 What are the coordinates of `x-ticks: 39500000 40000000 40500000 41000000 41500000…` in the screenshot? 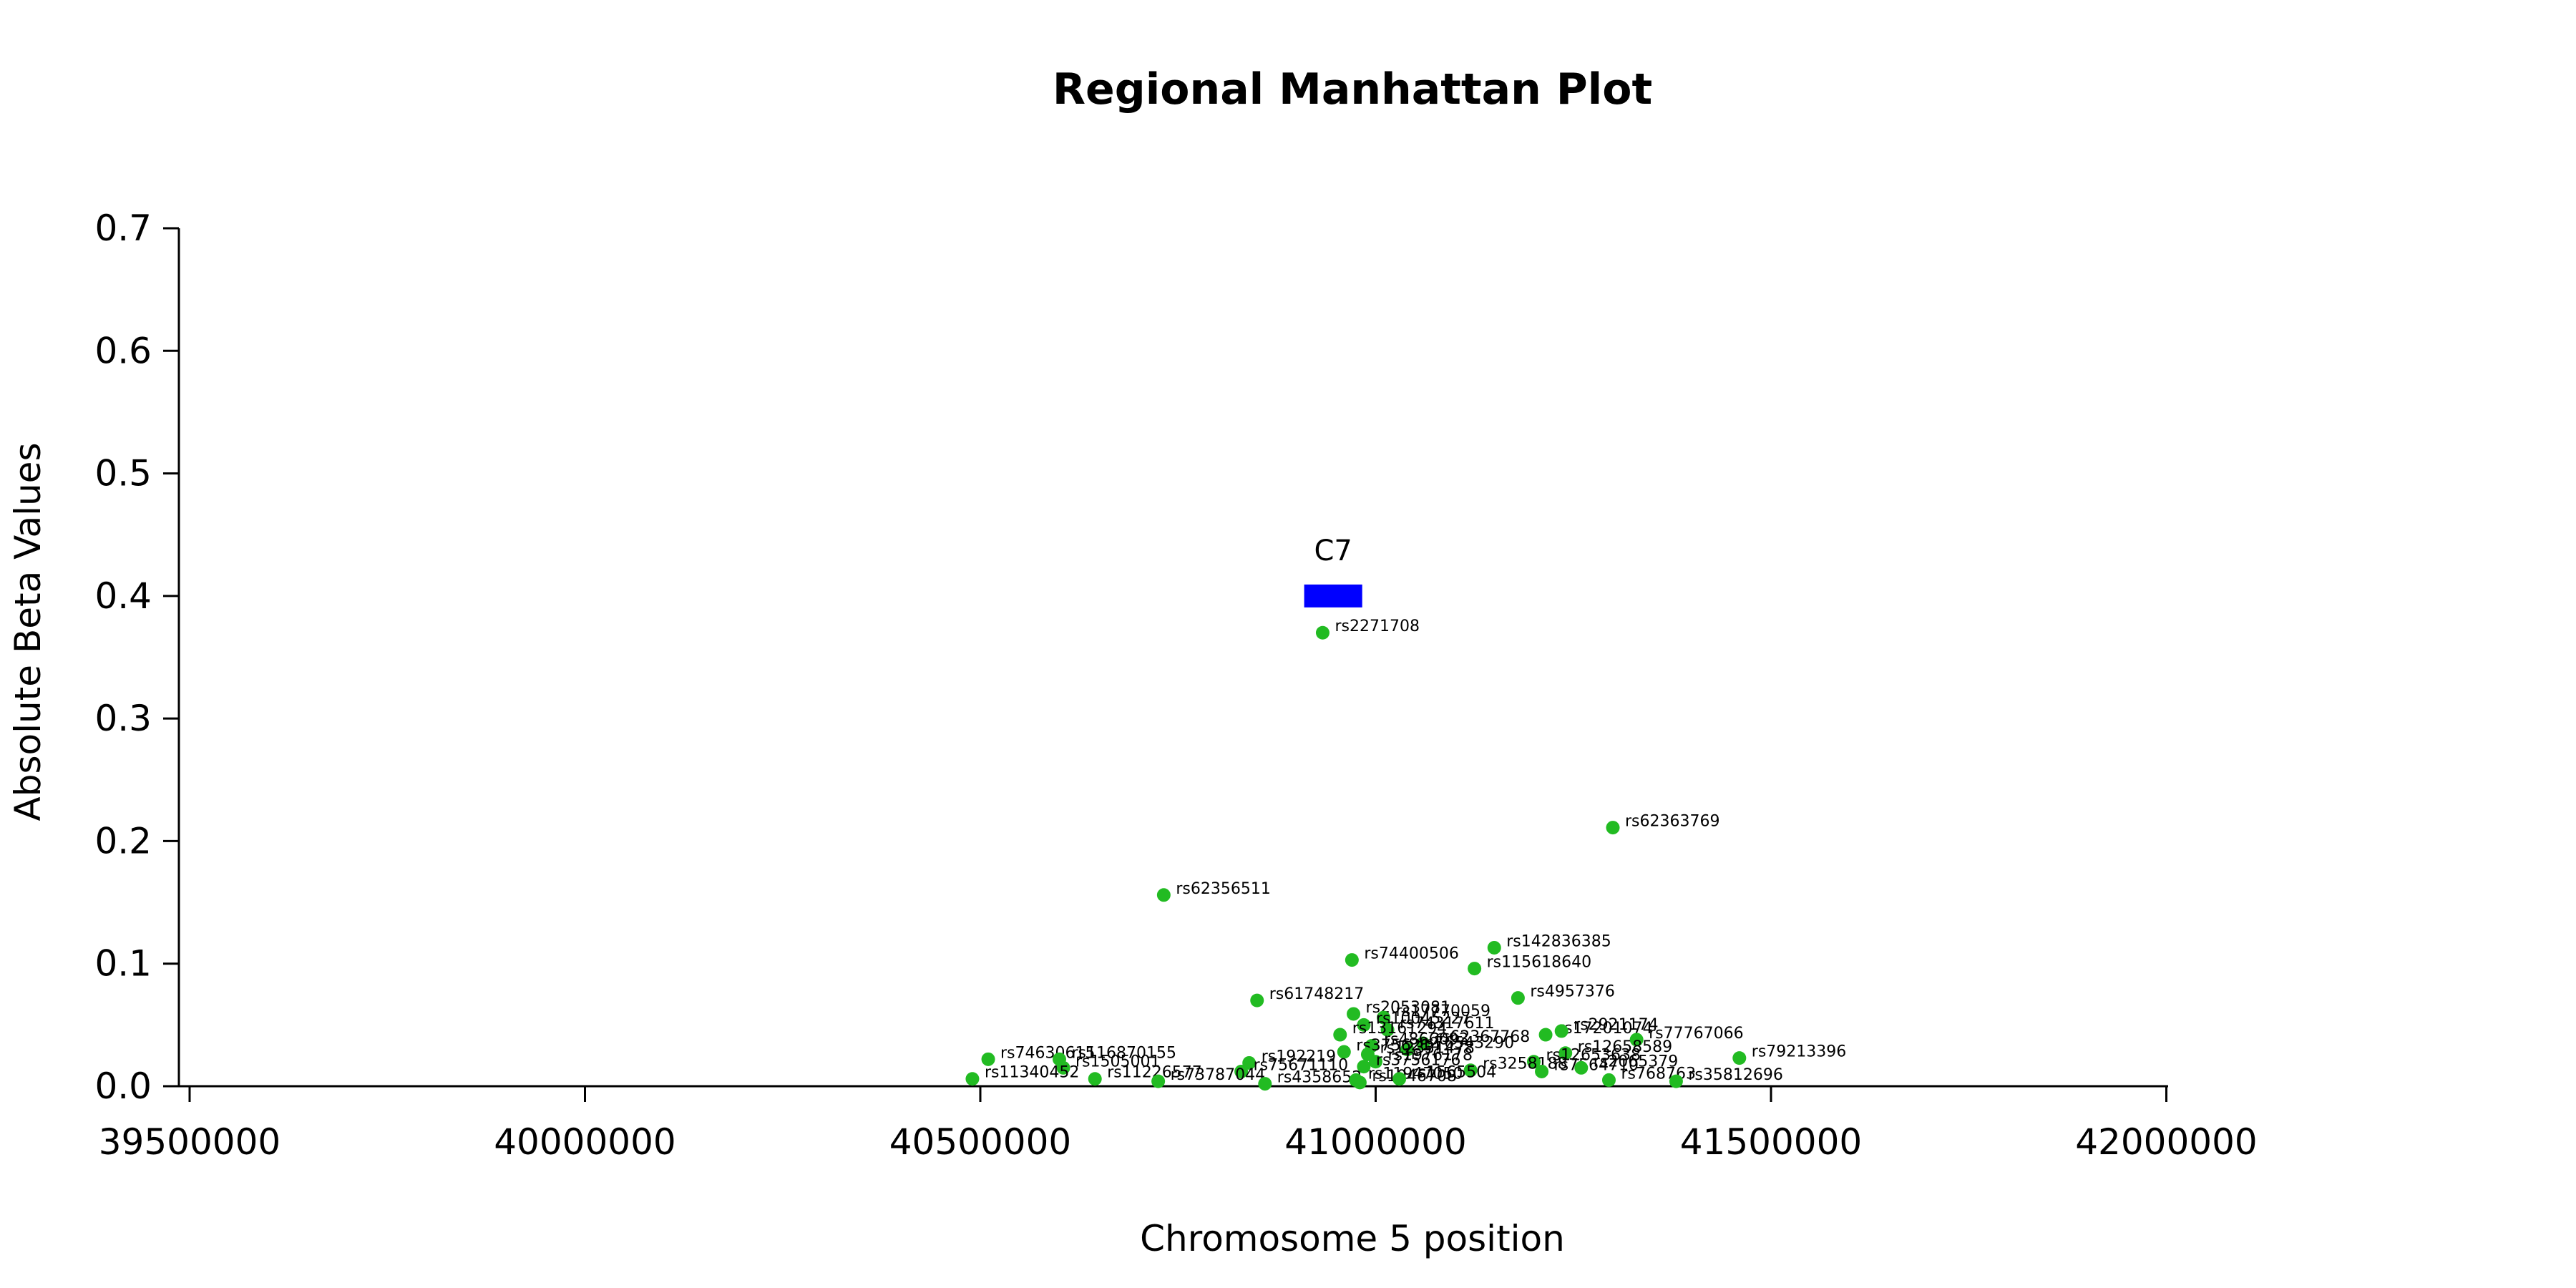 It's located at (1178, 1124).